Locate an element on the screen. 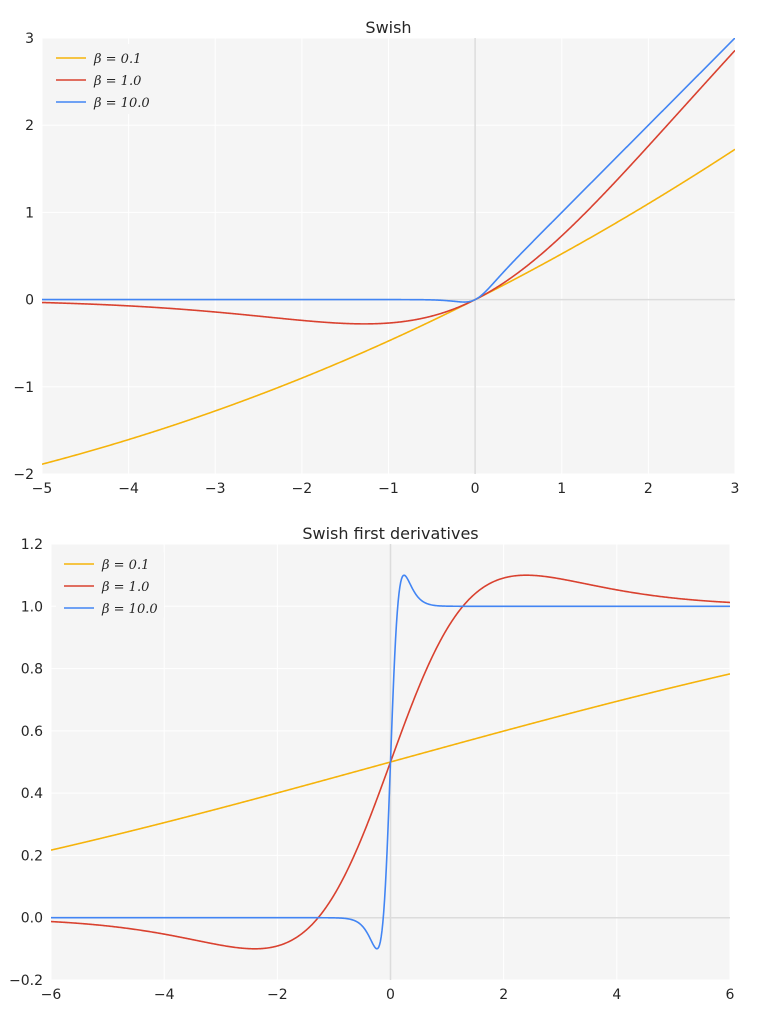 The width and height of the screenshot is (774, 1024). y-tick-label: 0.4 is located at coordinates (32, 794).